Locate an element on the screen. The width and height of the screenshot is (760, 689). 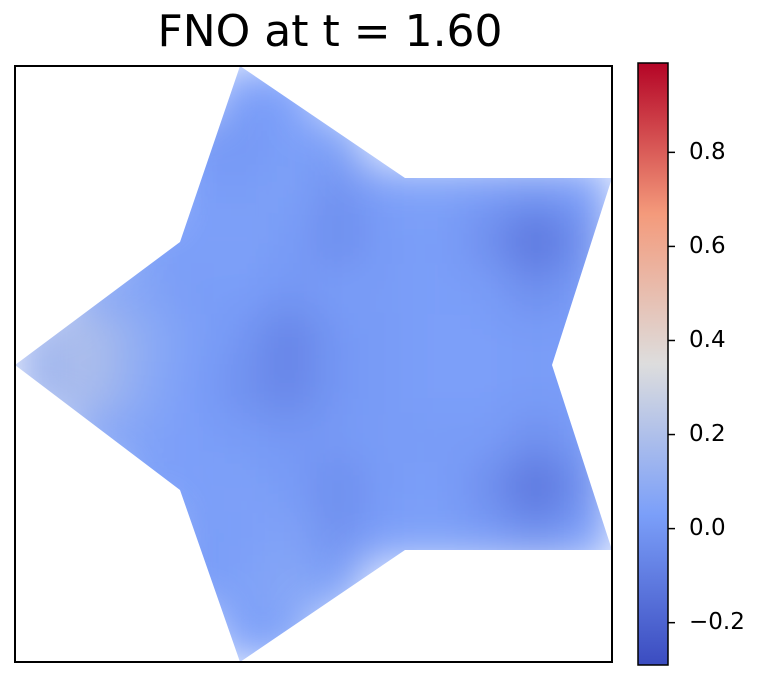
colorbar-ticks: −0.2 0.0 0.2 0.4 0.6 0.8 is located at coordinates (706, 387).